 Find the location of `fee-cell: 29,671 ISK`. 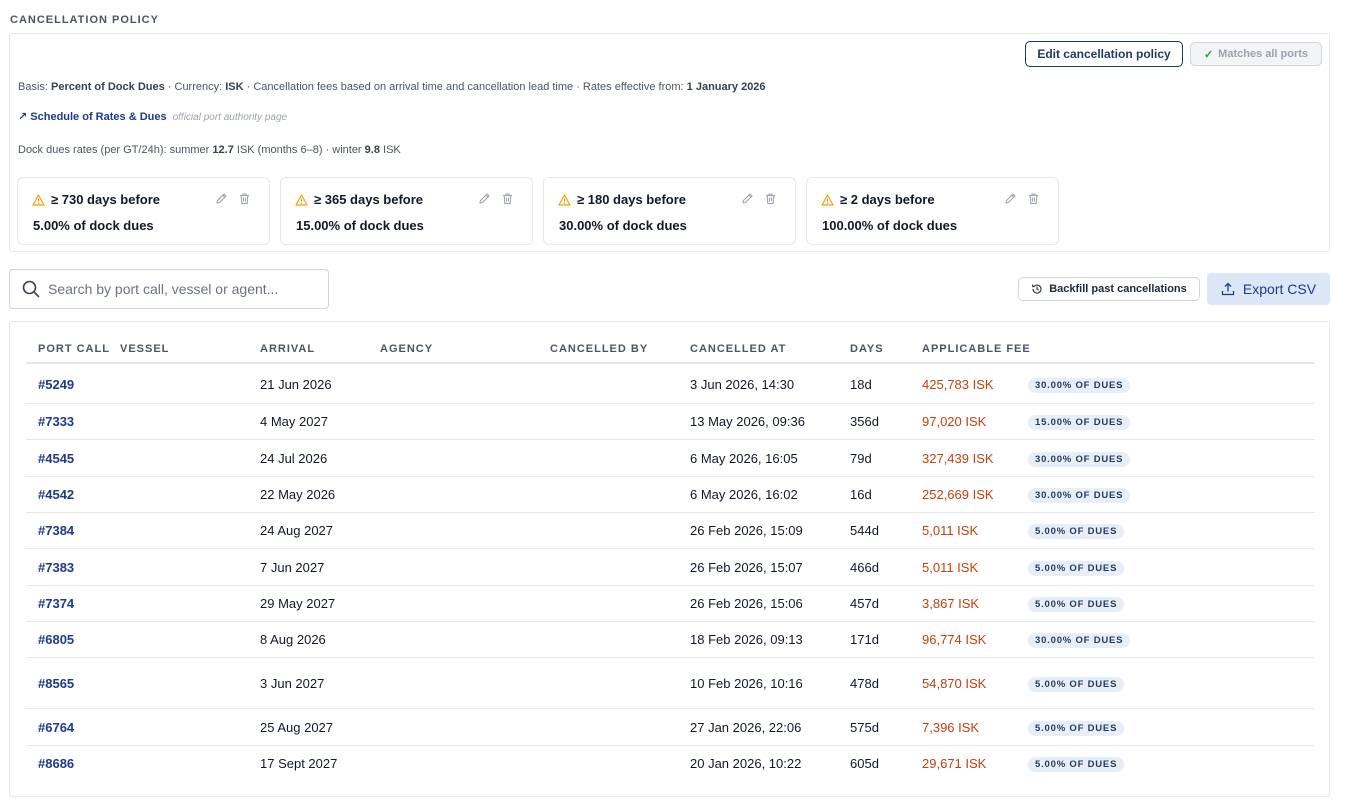

fee-cell: 29,671 ISK is located at coordinates (954, 763).